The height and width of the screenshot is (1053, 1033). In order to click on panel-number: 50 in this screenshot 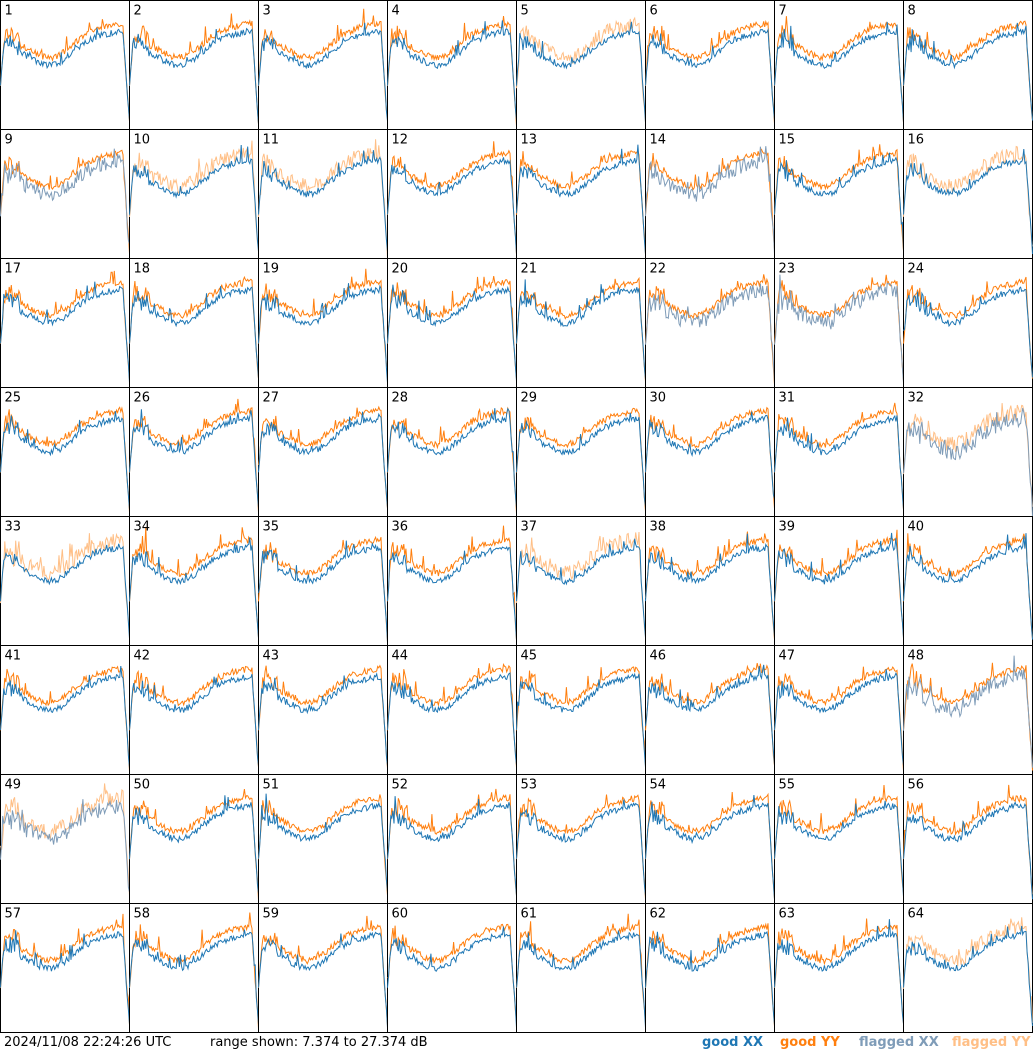, I will do `click(142, 785)`.